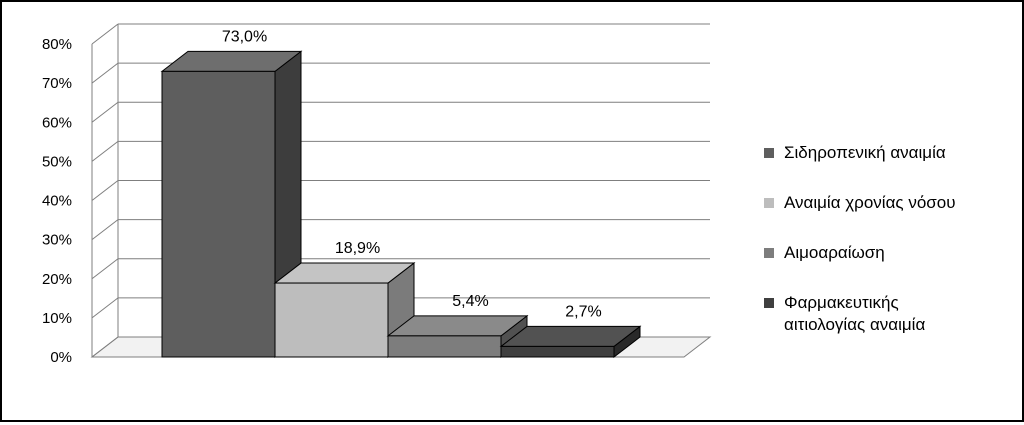 The height and width of the screenshot is (425, 1024). I want to click on y-tick-label: 20%, so click(57, 279).